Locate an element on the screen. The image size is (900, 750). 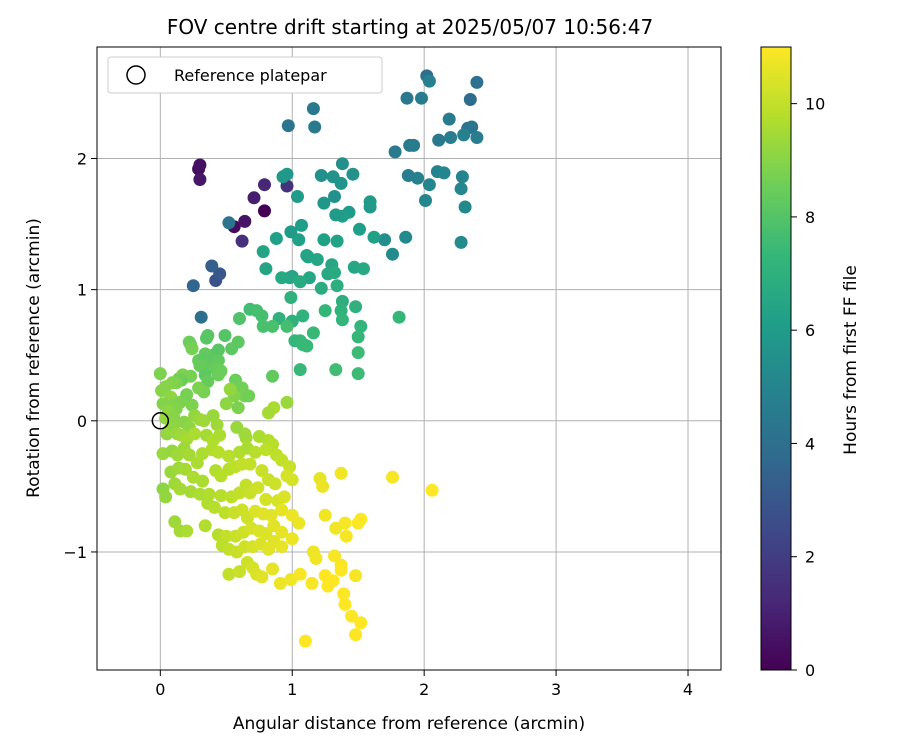
legend-box is located at coordinates (245, 75).